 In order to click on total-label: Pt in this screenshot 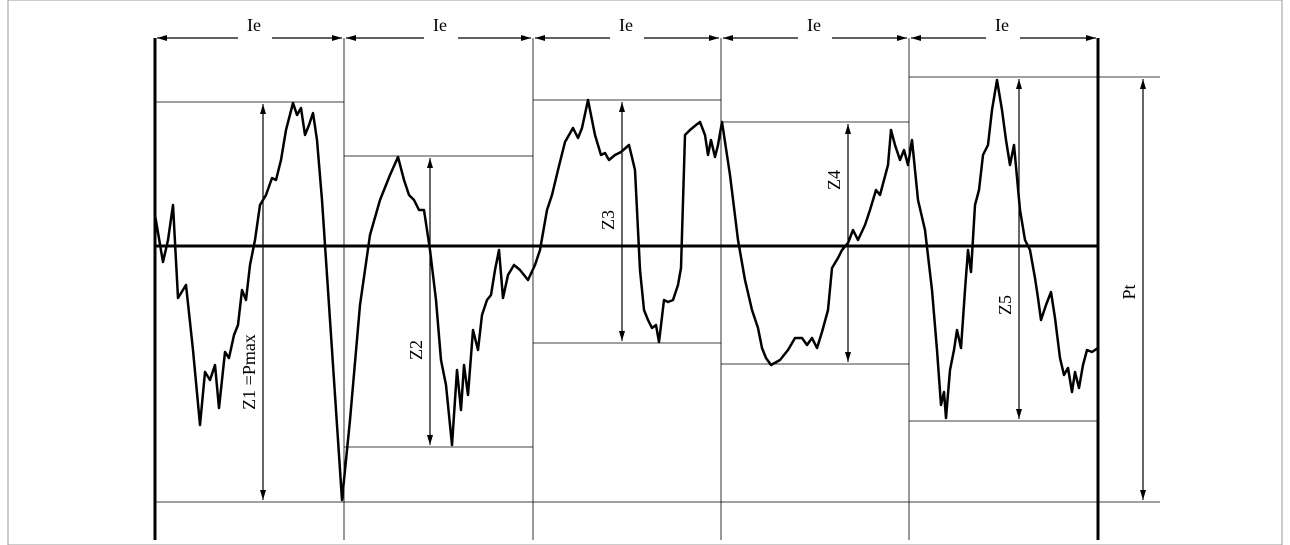, I will do `click(1129, 291)`.